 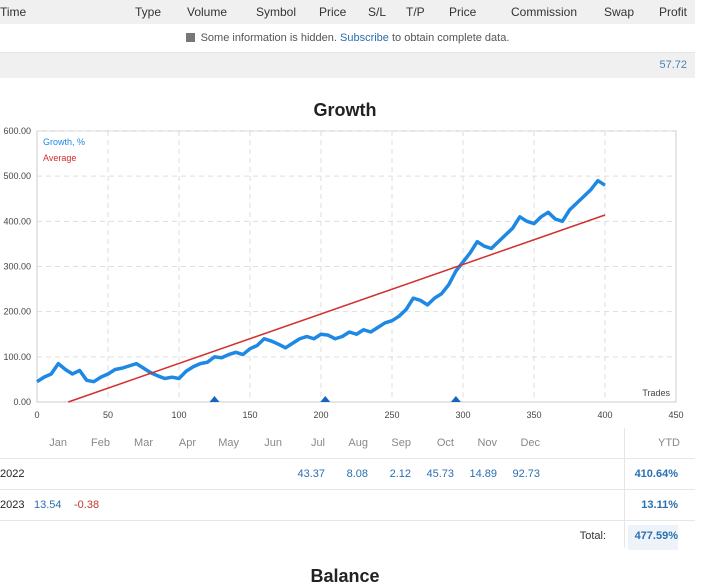 I want to click on col-tp: T/P, so click(x=415, y=12).